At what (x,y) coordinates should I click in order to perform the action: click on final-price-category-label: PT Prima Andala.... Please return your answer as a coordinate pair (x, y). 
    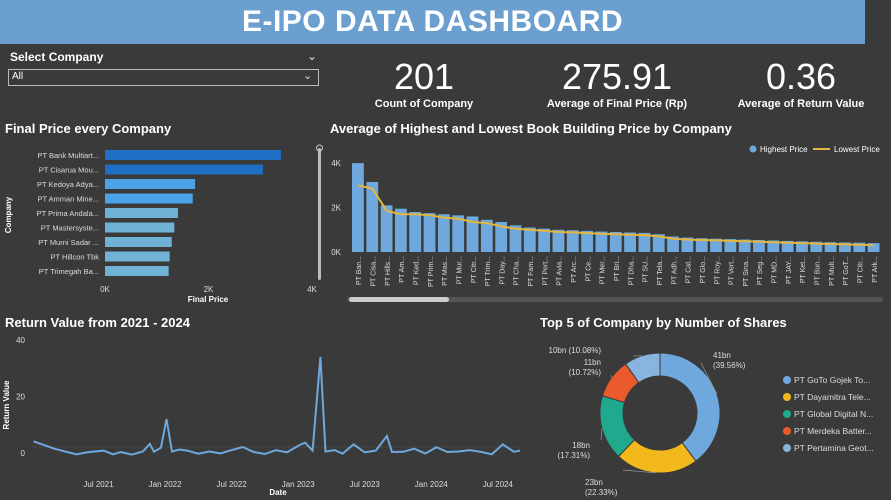
    Looking at the image, I should click on (68, 213).